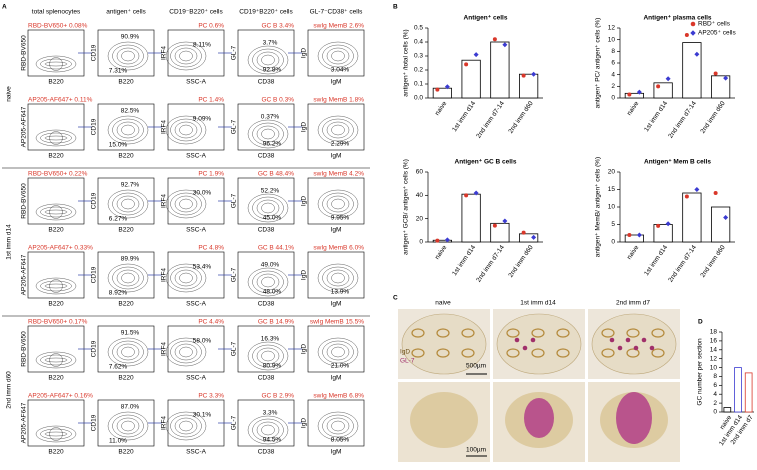 The image size is (757, 470). Describe the element at coordinates (211, 26) in the screenshot. I see `gate-label: PC 0.6%` at that location.